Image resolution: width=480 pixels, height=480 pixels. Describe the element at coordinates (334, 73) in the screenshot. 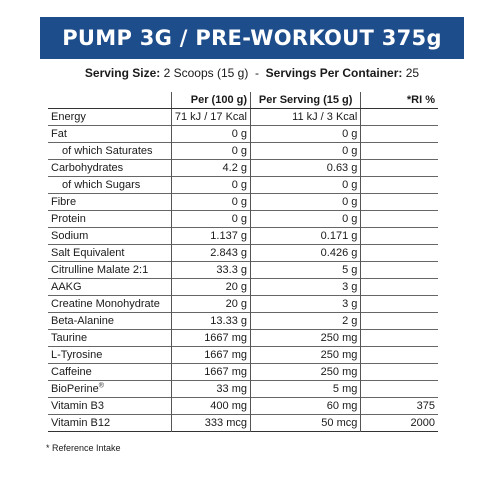

I see `servings-per-container-label: Servings Per Container:` at that location.